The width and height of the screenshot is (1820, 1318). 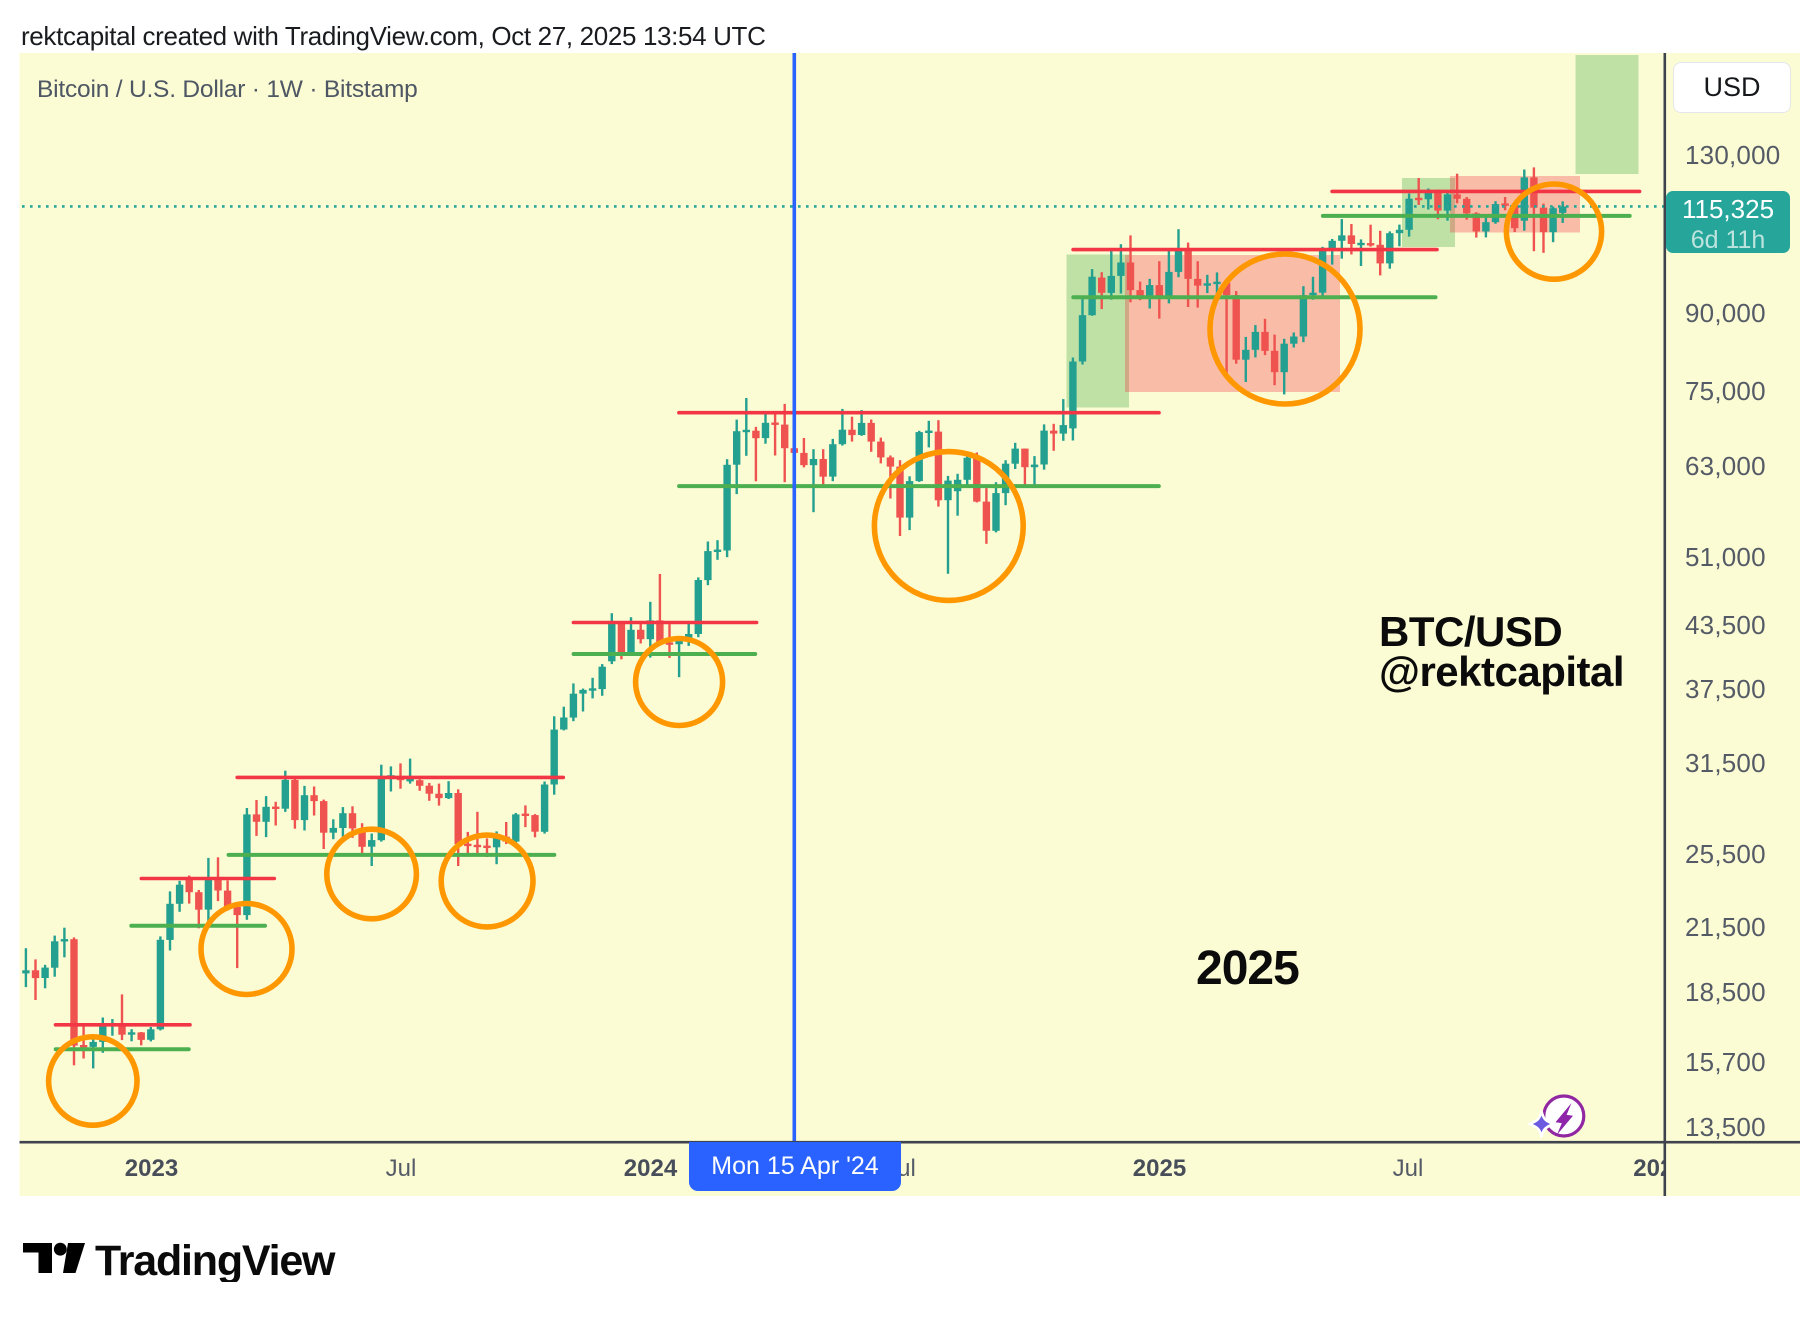 What do you see at coordinates (215, 1259) in the screenshot?
I see `svg-text: TradingView` at bounding box center [215, 1259].